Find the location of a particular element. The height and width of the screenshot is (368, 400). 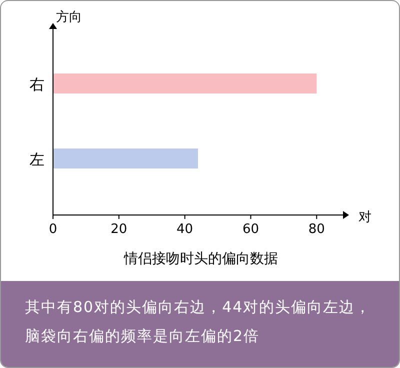

x-tick-label: 80 is located at coordinates (316, 229).